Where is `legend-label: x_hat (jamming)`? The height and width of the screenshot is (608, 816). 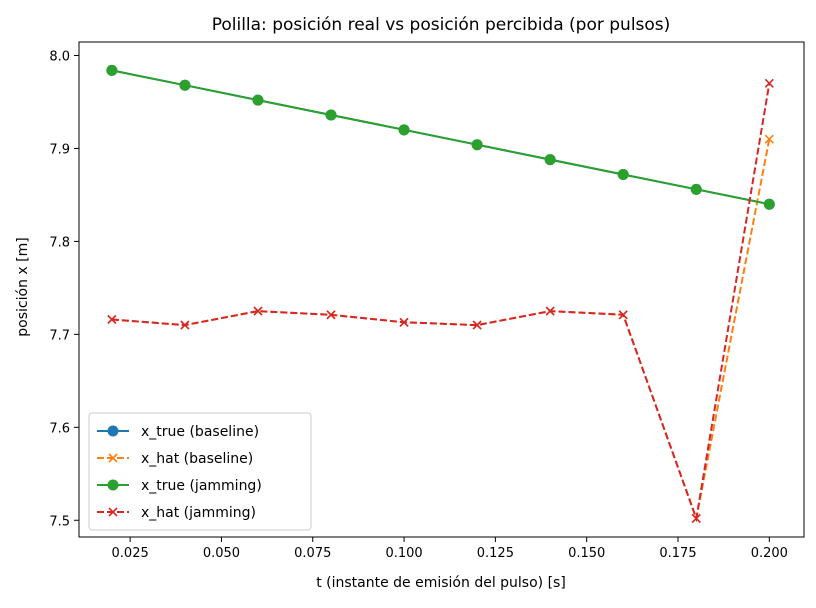 legend-label: x_hat (jamming) is located at coordinates (198, 513).